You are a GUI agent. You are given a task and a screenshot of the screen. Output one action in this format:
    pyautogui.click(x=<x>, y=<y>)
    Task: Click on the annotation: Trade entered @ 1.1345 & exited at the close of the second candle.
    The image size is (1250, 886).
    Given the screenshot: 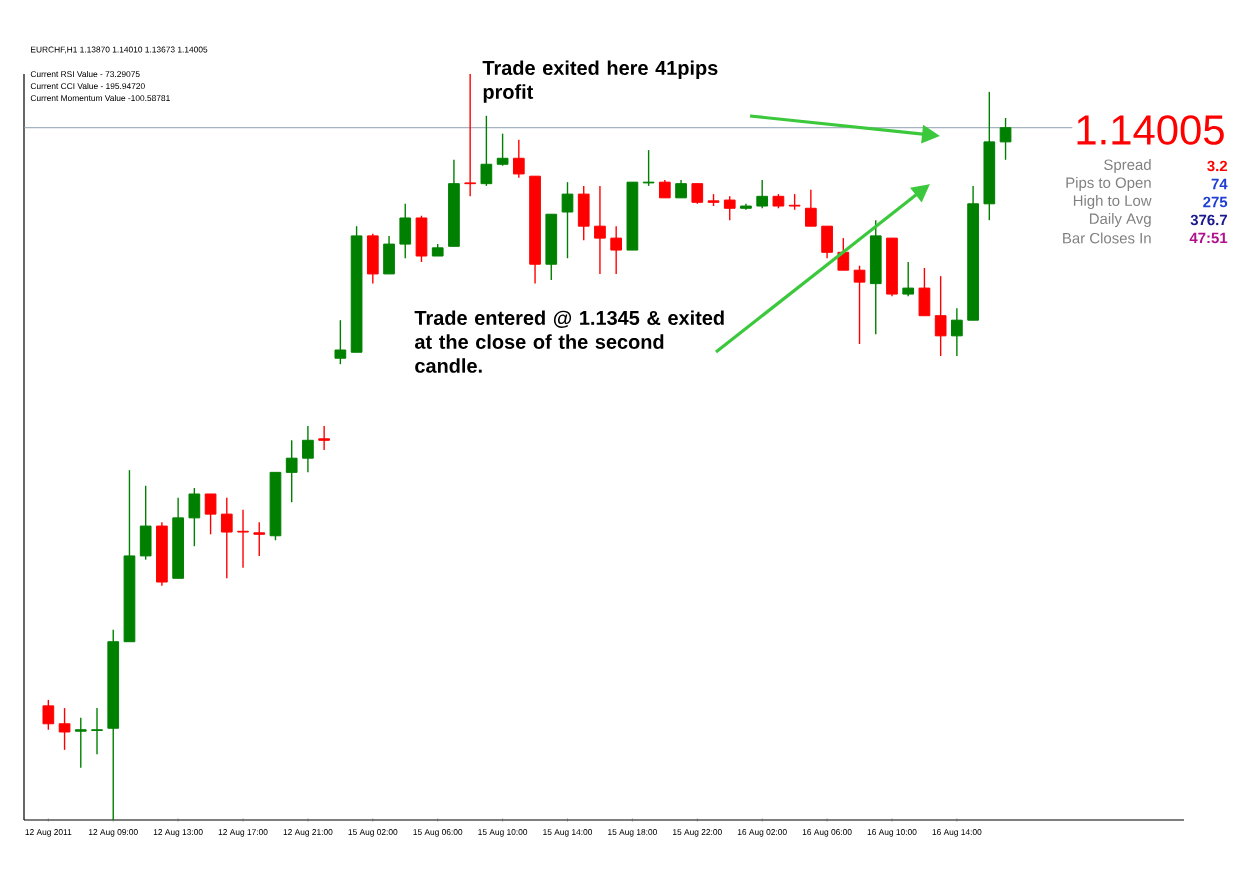 What is the action you would take?
    pyautogui.click(x=569, y=341)
    